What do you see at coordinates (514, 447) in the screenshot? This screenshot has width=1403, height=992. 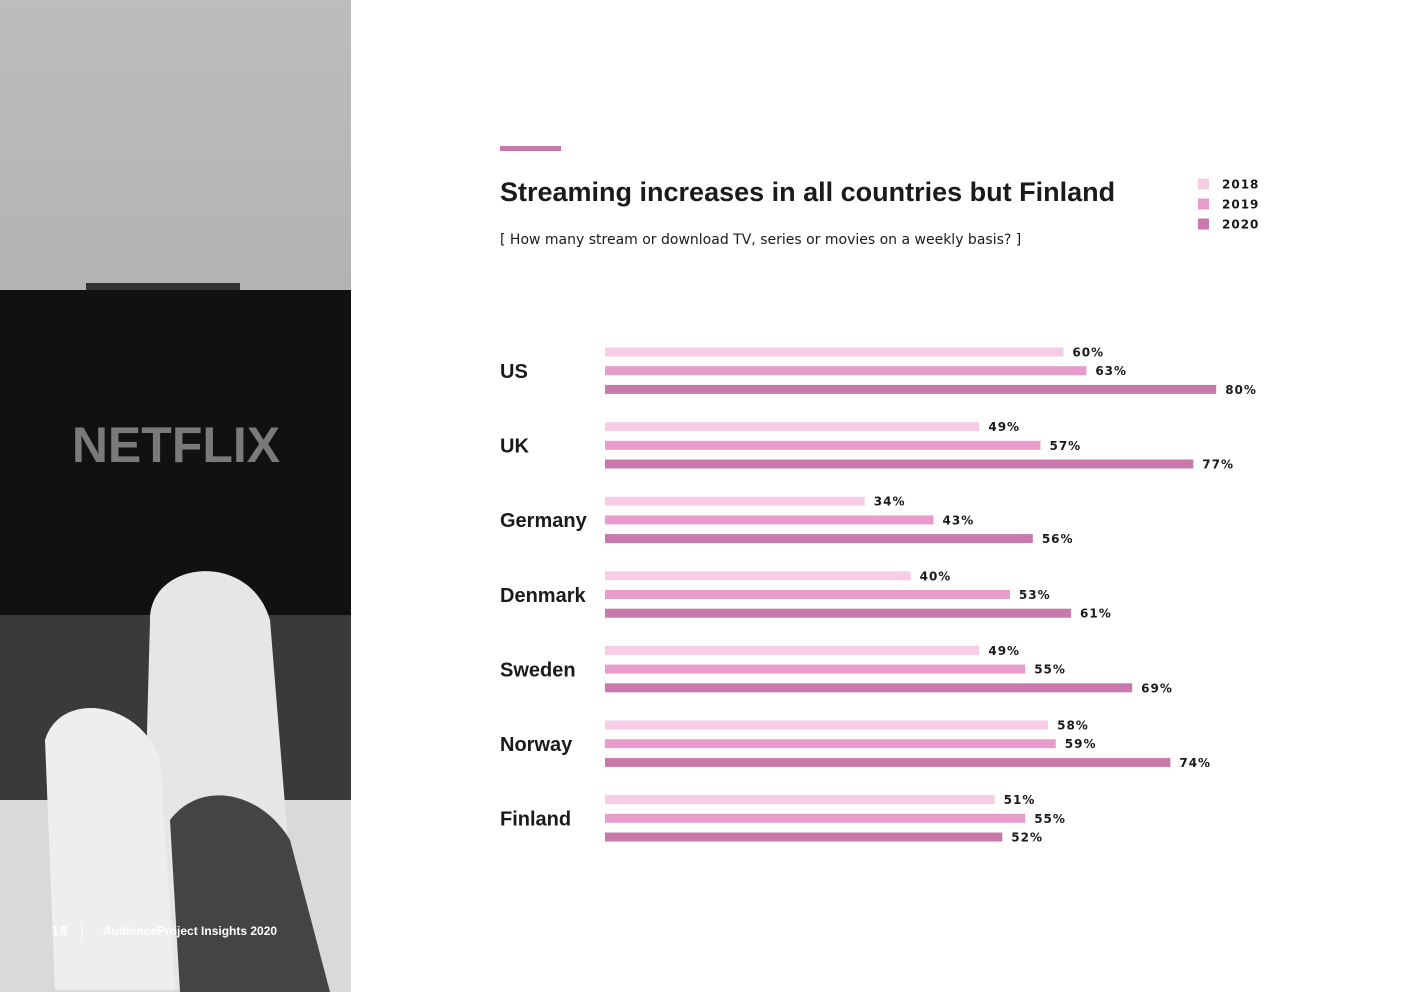 I see `category-label: UK` at bounding box center [514, 447].